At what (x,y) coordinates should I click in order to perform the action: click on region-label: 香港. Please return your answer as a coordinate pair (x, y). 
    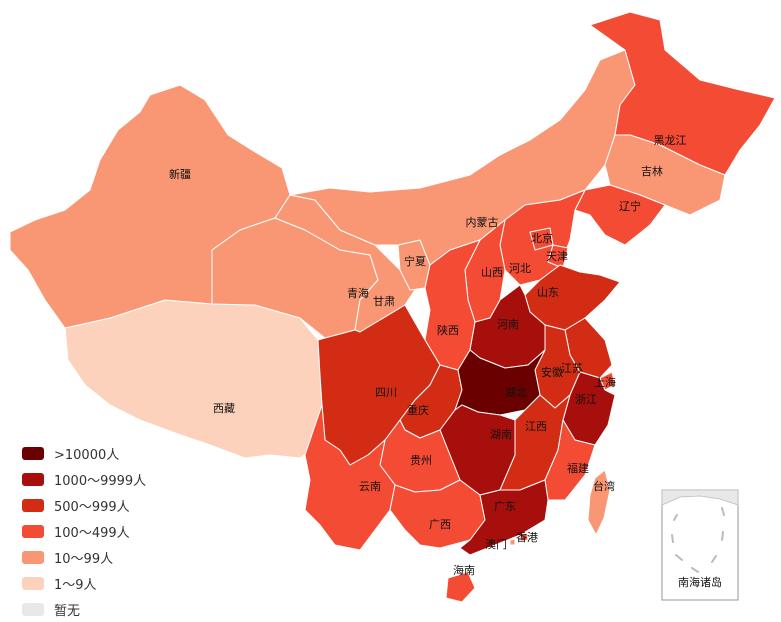
    Looking at the image, I should click on (527, 537).